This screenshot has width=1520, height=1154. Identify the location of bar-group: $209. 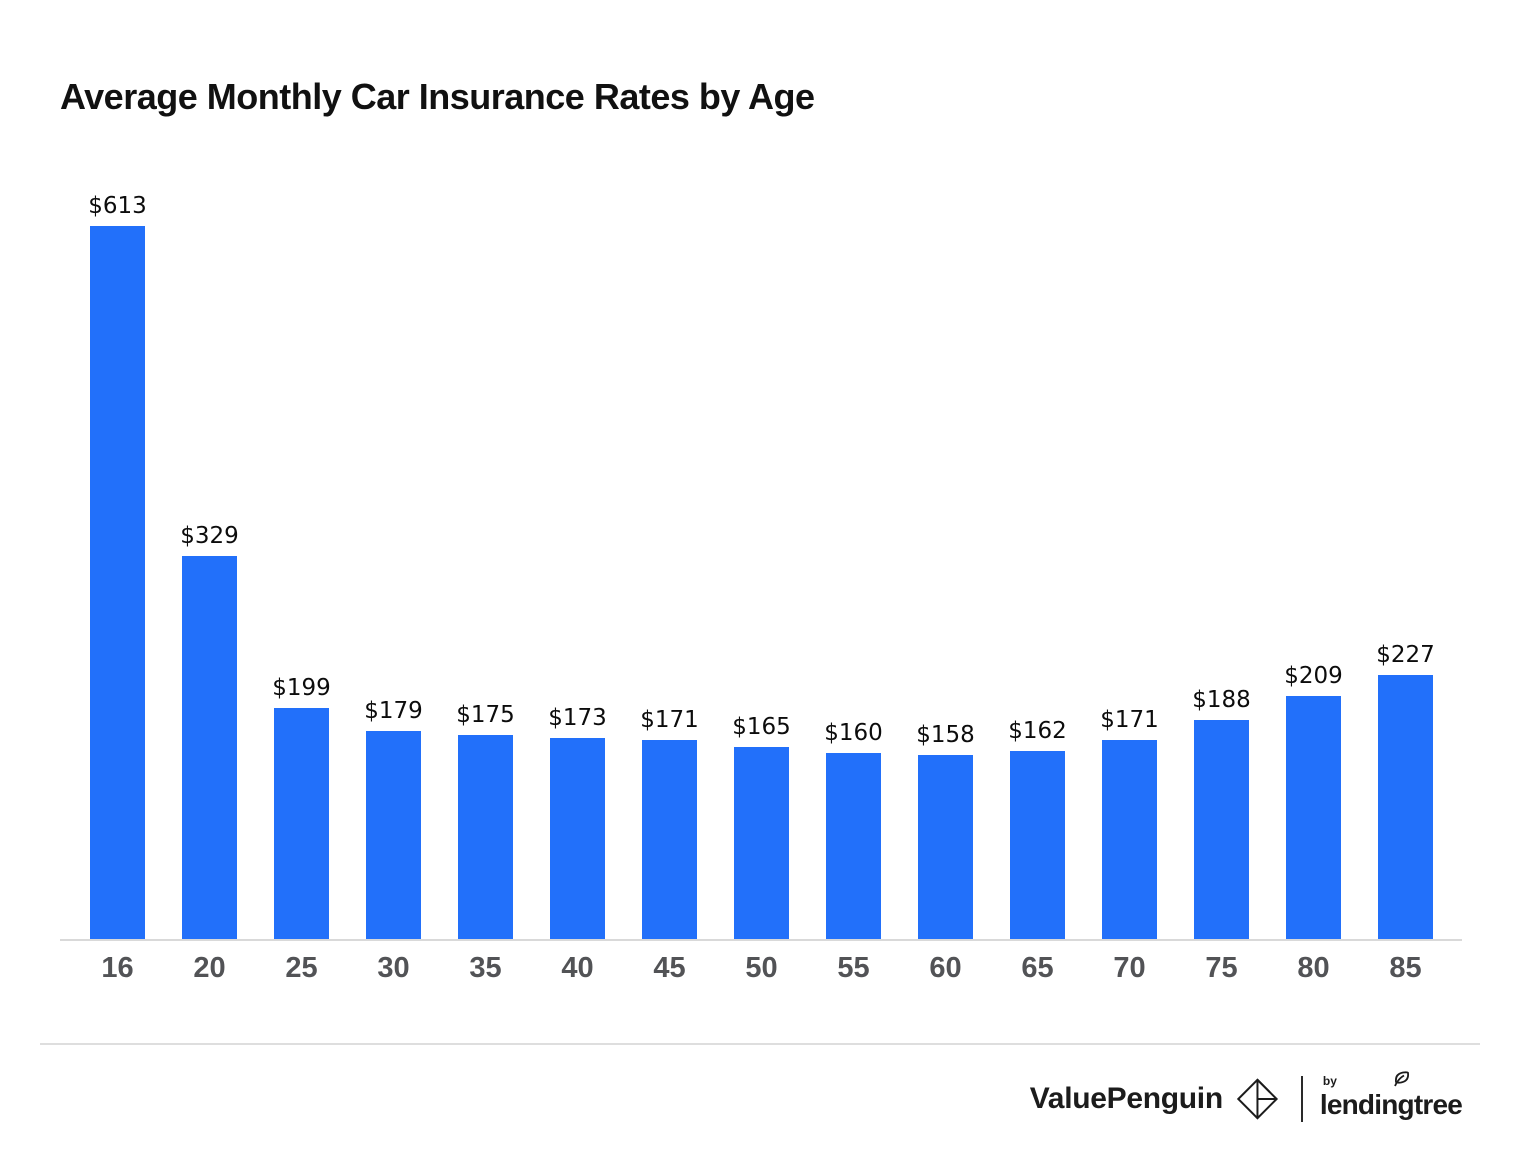
(1313, 801).